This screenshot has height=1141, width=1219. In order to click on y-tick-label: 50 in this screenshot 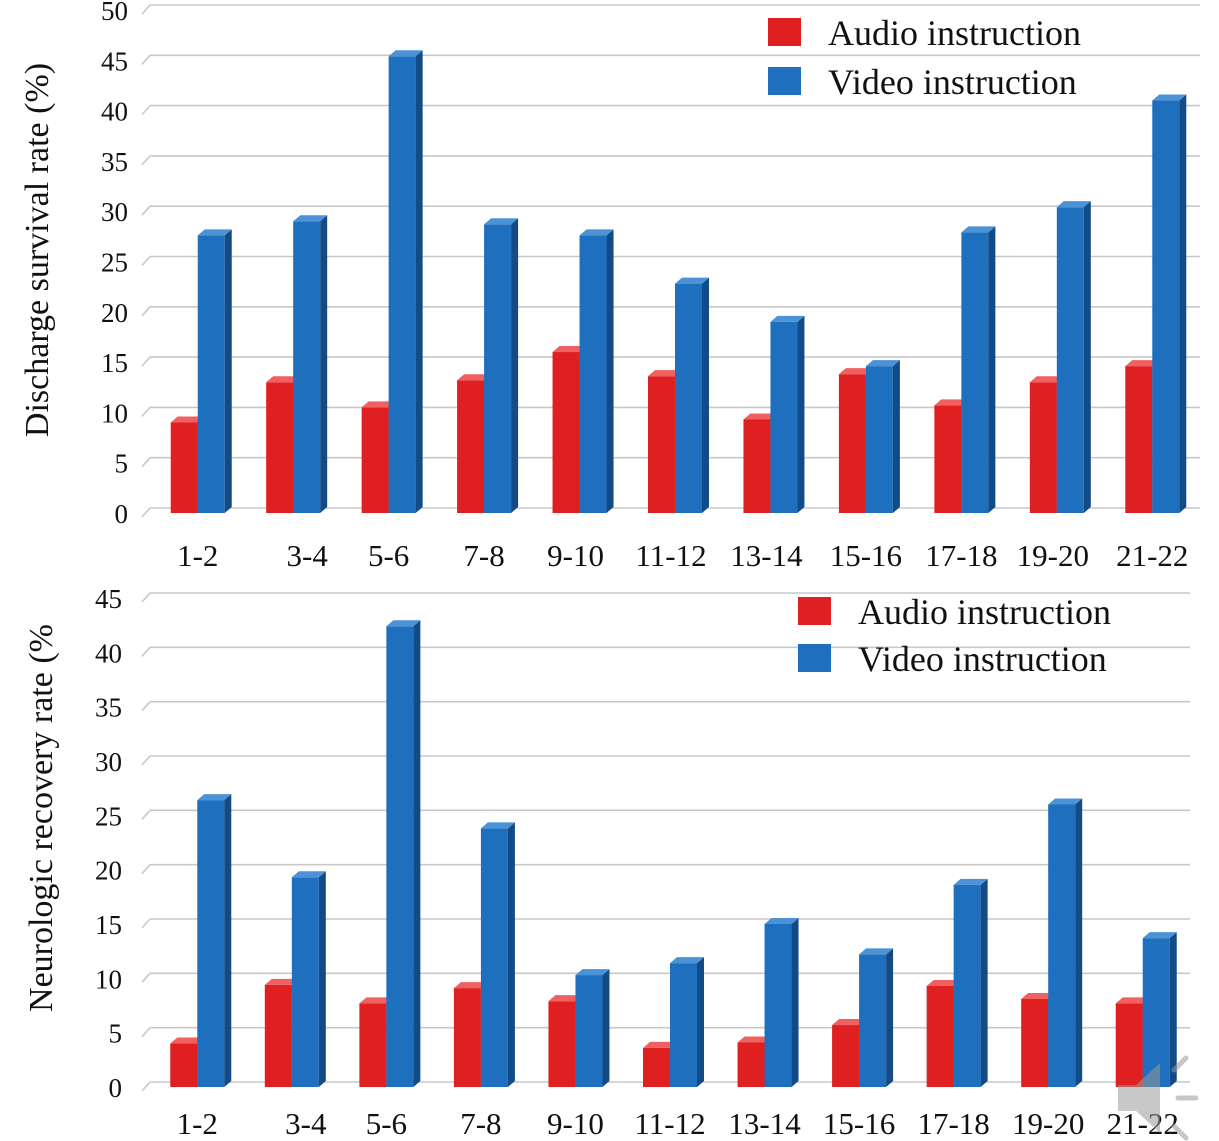, I will do `click(114, 13)`.